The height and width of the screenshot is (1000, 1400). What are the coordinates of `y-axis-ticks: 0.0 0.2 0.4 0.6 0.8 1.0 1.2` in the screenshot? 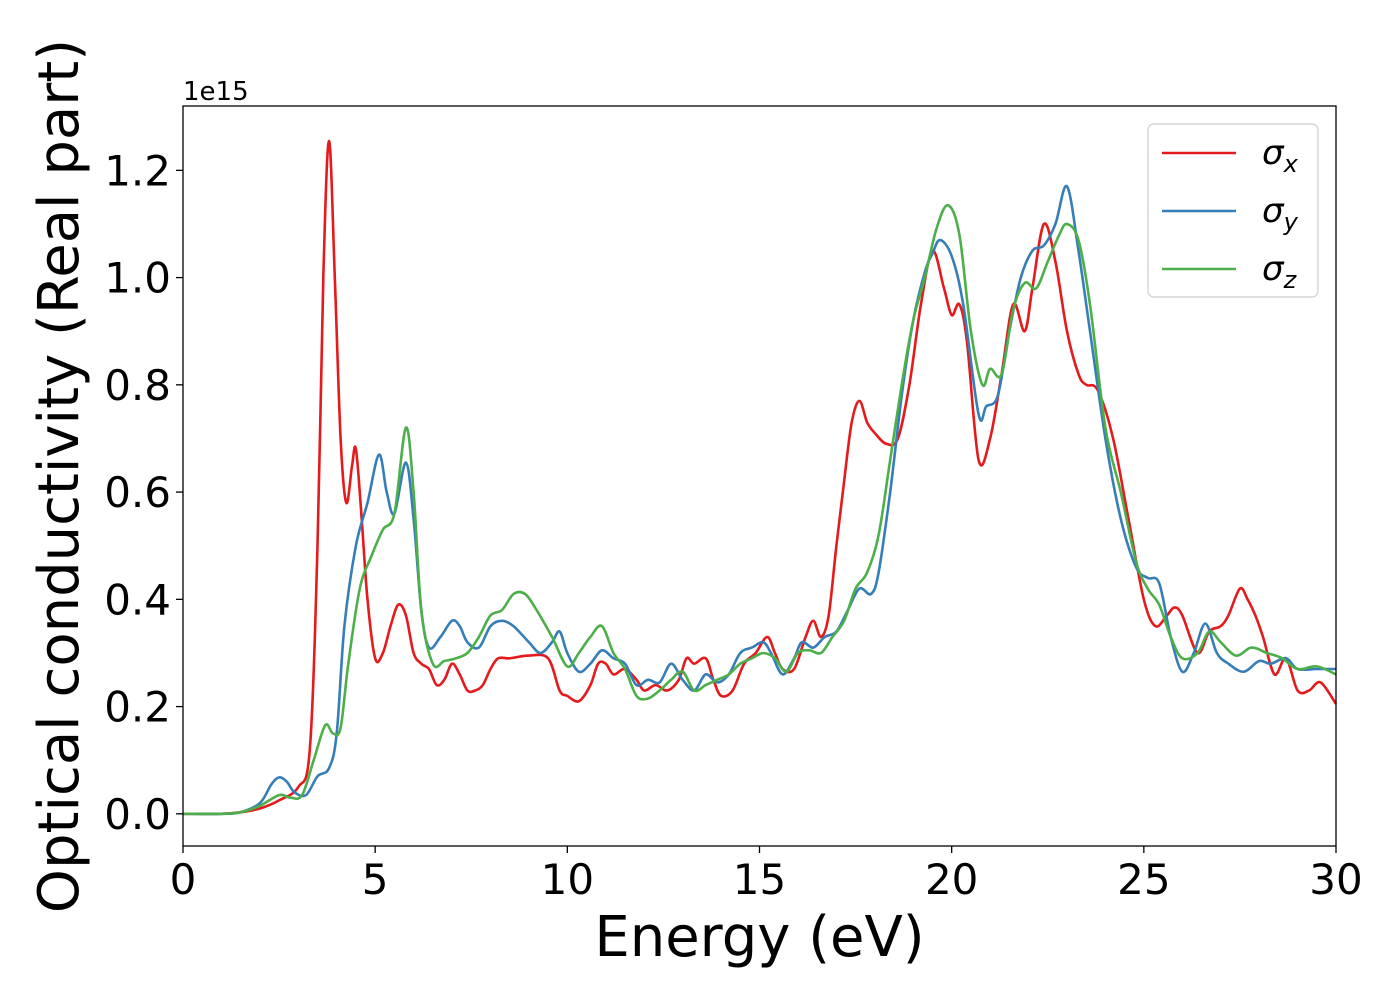 It's located at (143, 492).